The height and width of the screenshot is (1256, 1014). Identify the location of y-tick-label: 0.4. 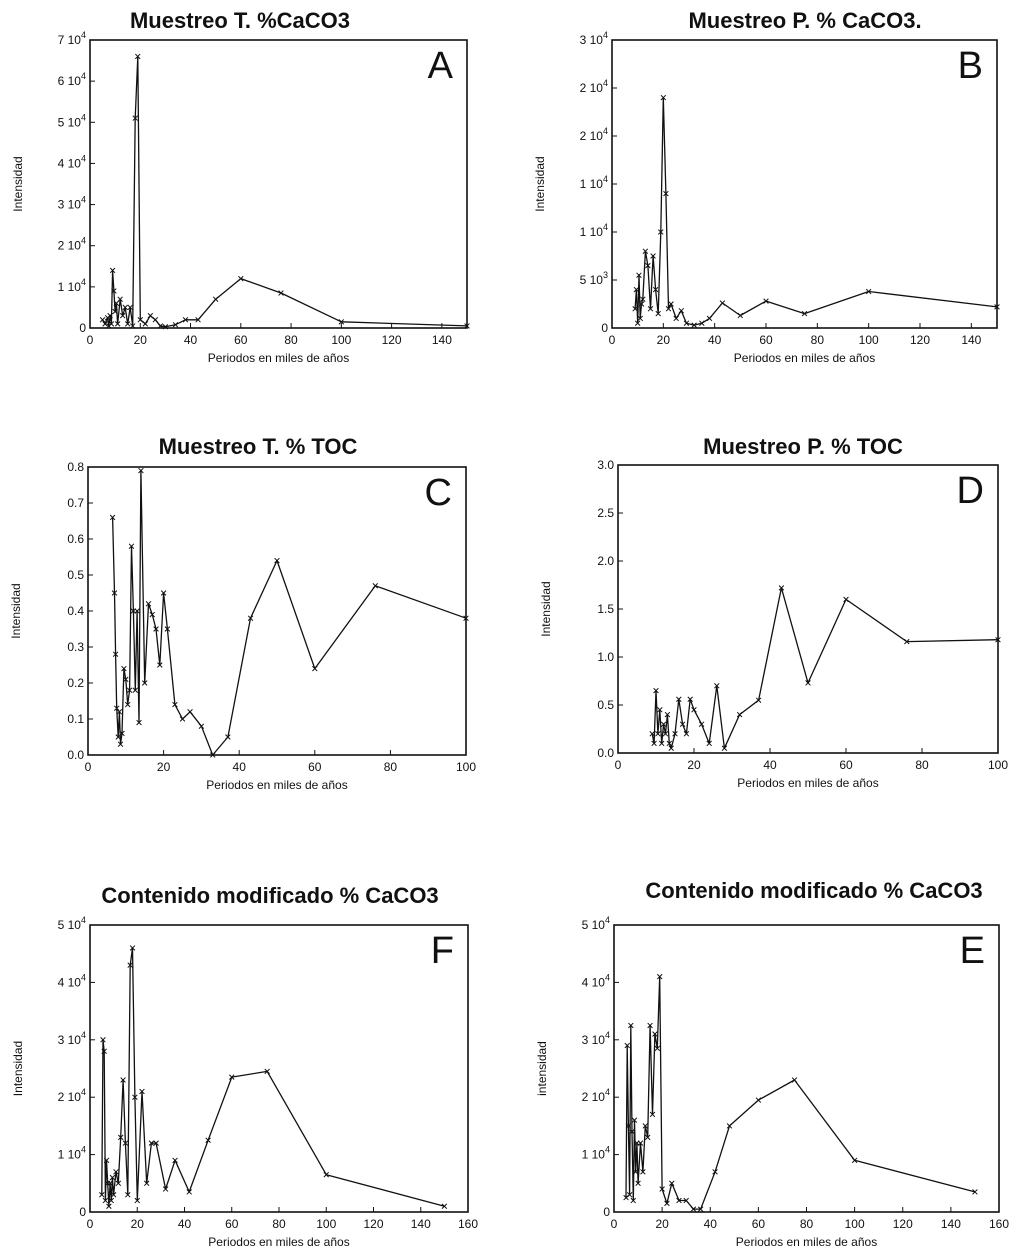
(75, 611).